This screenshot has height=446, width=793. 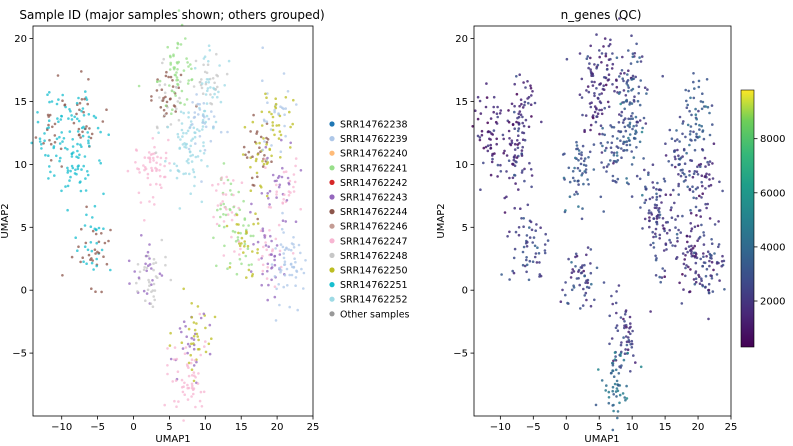 What do you see at coordinates (332, 124) in the screenshot?
I see `legend-marker` at bounding box center [332, 124].